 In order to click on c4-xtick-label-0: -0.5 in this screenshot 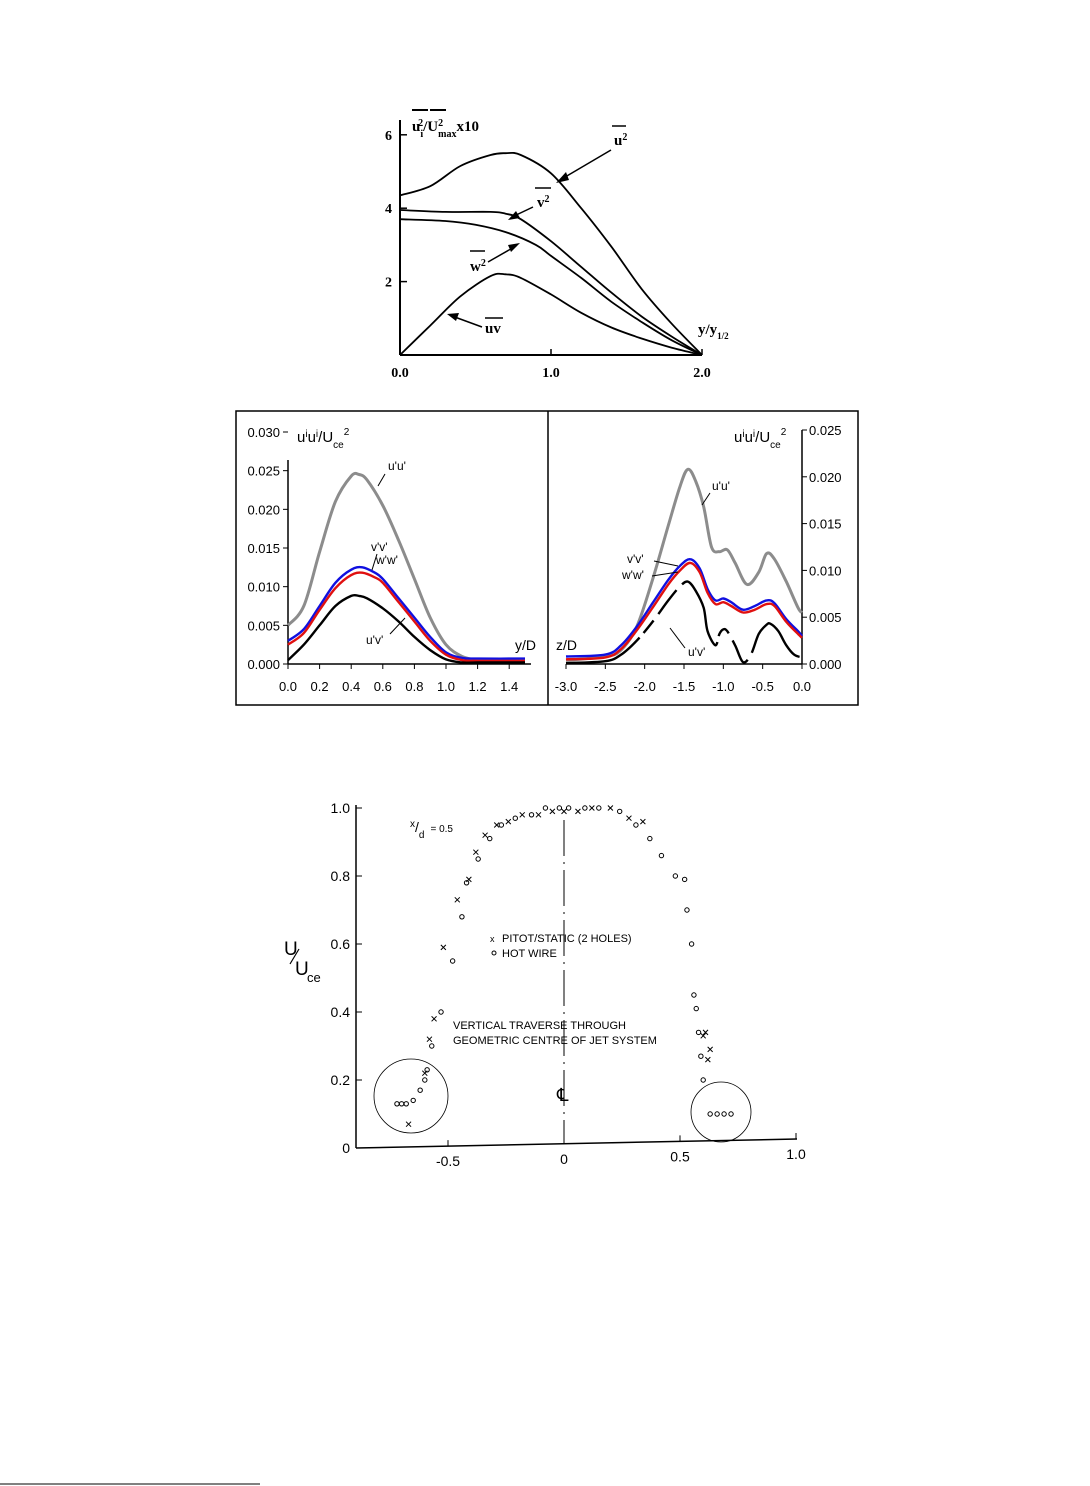, I will do `click(448, 1161)`.